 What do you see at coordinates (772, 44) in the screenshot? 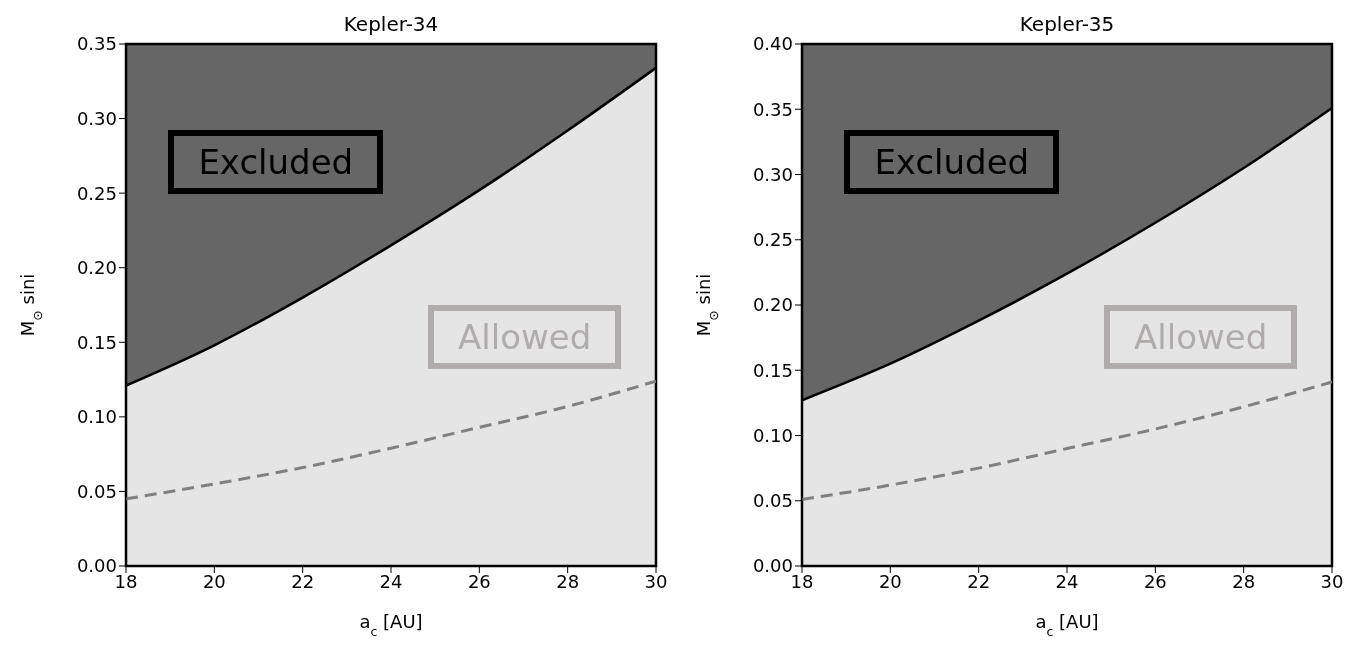
I see `y-tick-label: 0.40` at bounding box center [772, 44].